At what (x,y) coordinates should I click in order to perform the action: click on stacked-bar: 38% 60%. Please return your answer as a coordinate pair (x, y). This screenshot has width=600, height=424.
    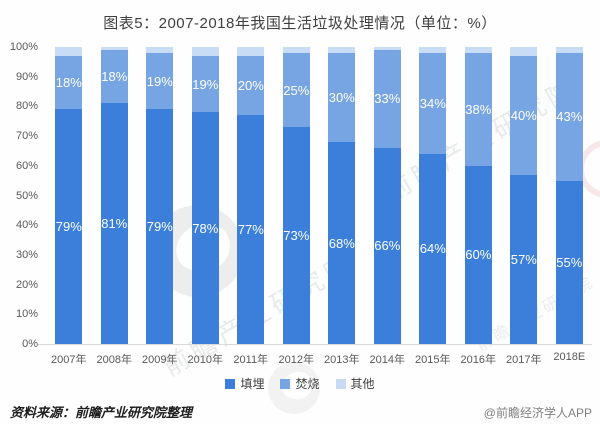
    Looking at the image, I should click on (478, 195).